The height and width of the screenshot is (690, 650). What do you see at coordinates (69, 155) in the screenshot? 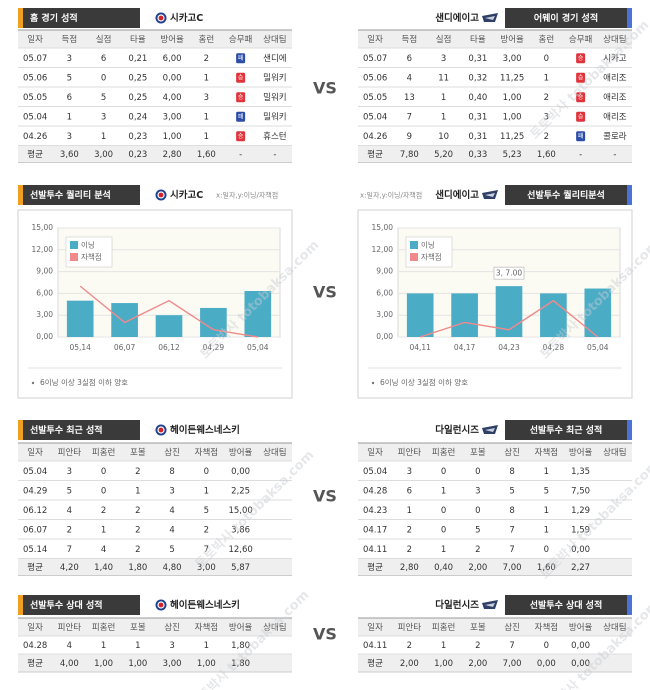
I see `table-cell: 3,60` at bounding box center [69, 155].